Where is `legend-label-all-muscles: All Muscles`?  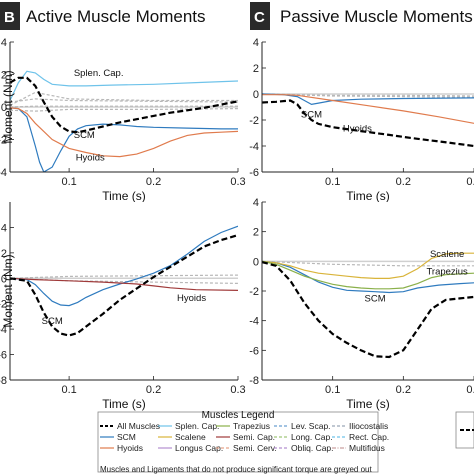
legend-label-all-muscles: All Muscles is located at coordinates (138, 426).